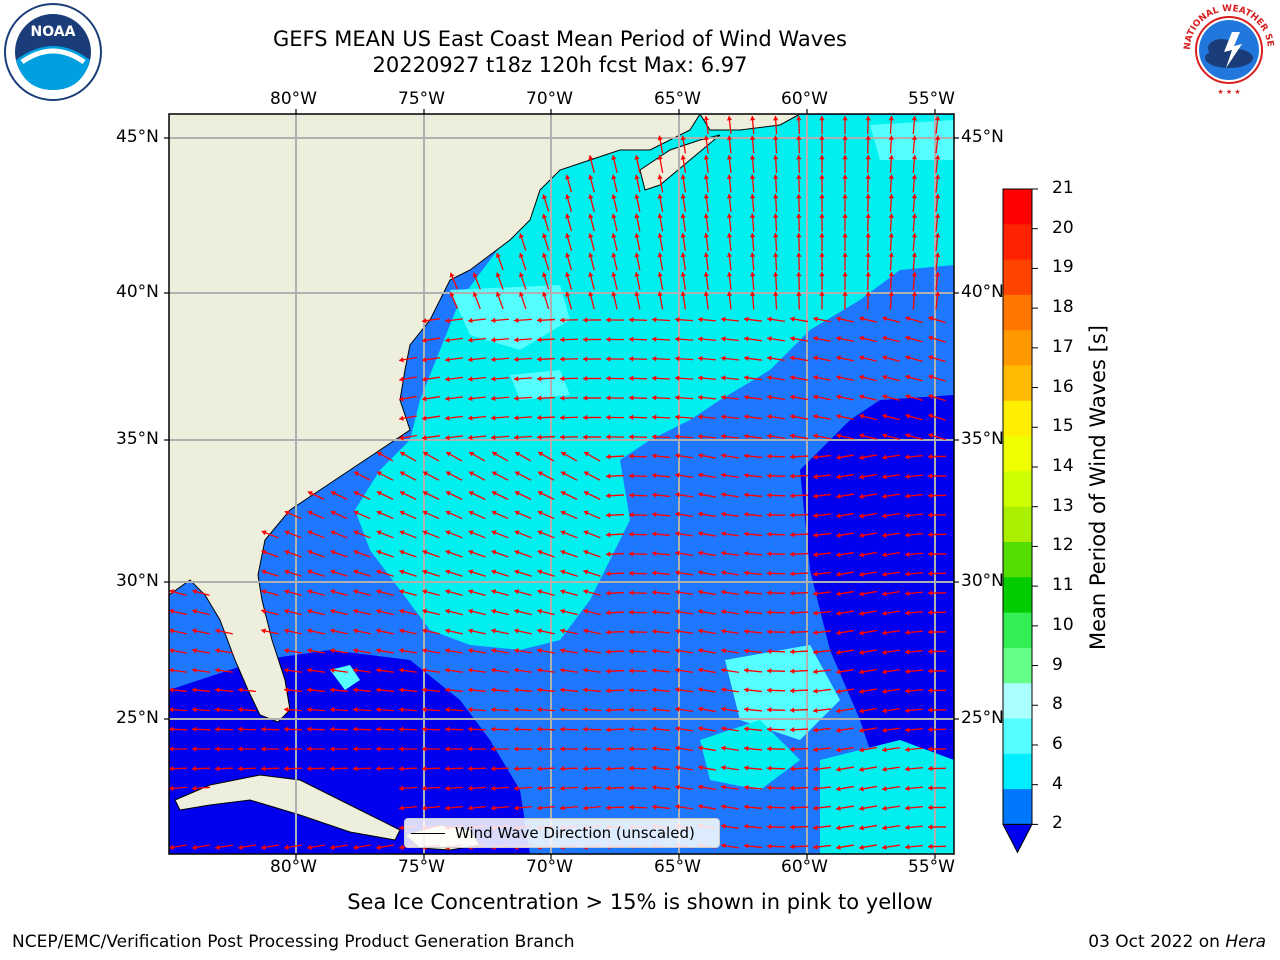 Image resolution: width=1280 pixels, height=960 pixels. I want to click on footer-host: Hera, so click(1245, 942).